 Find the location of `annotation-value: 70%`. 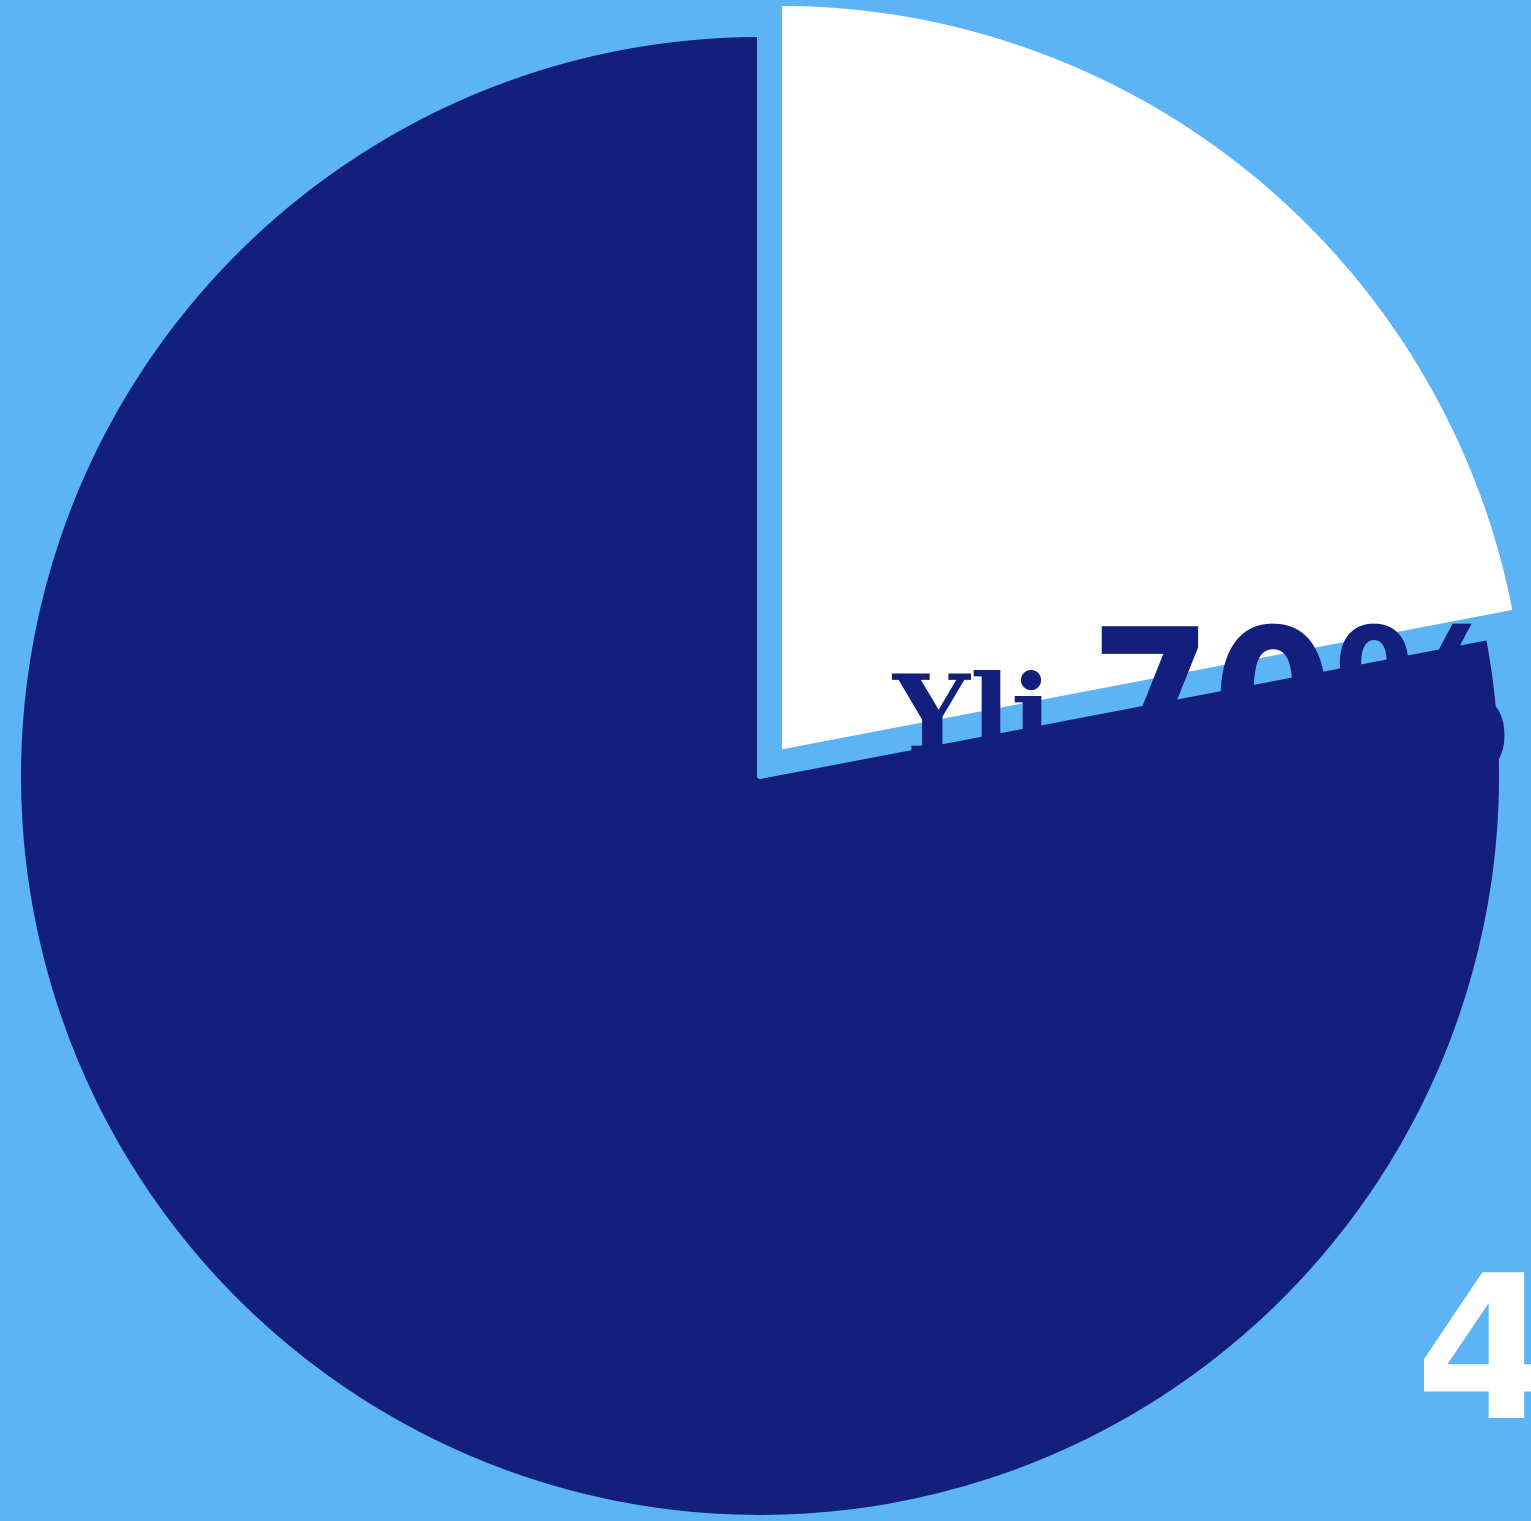

annotation-value: 70% is located at coordinates (1300, 703).